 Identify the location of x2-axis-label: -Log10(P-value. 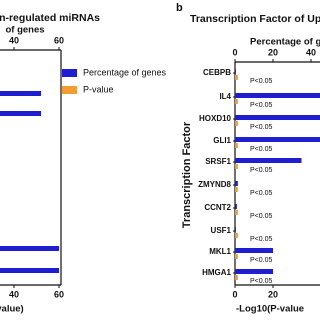
(270, 309).